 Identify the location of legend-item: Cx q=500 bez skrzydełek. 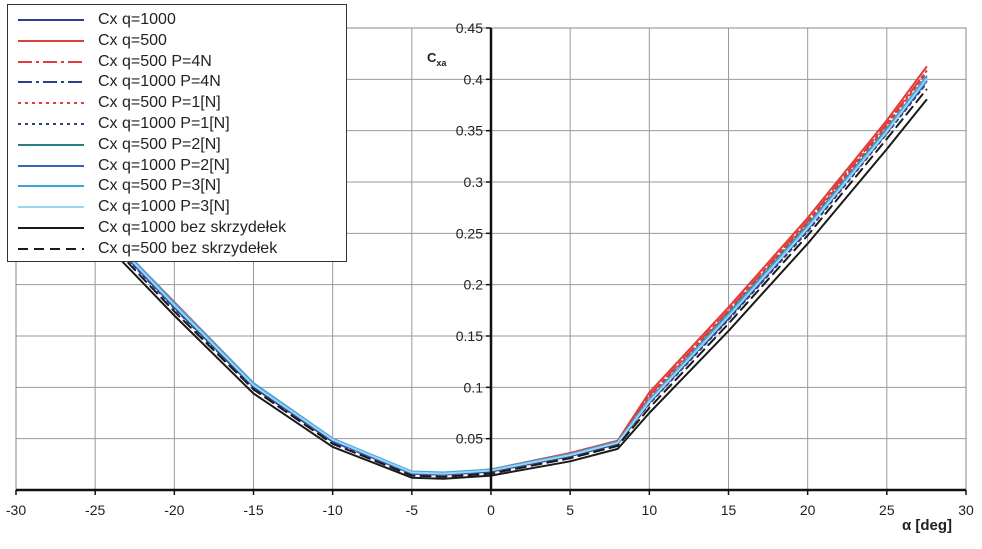
(181, 249).